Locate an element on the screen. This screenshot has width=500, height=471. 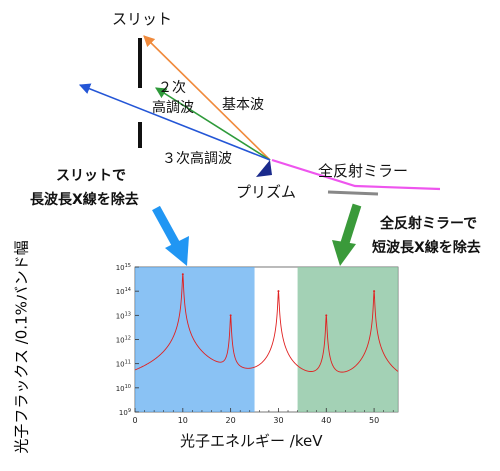
slit-label: スリット is located at coordinates (142, 19).